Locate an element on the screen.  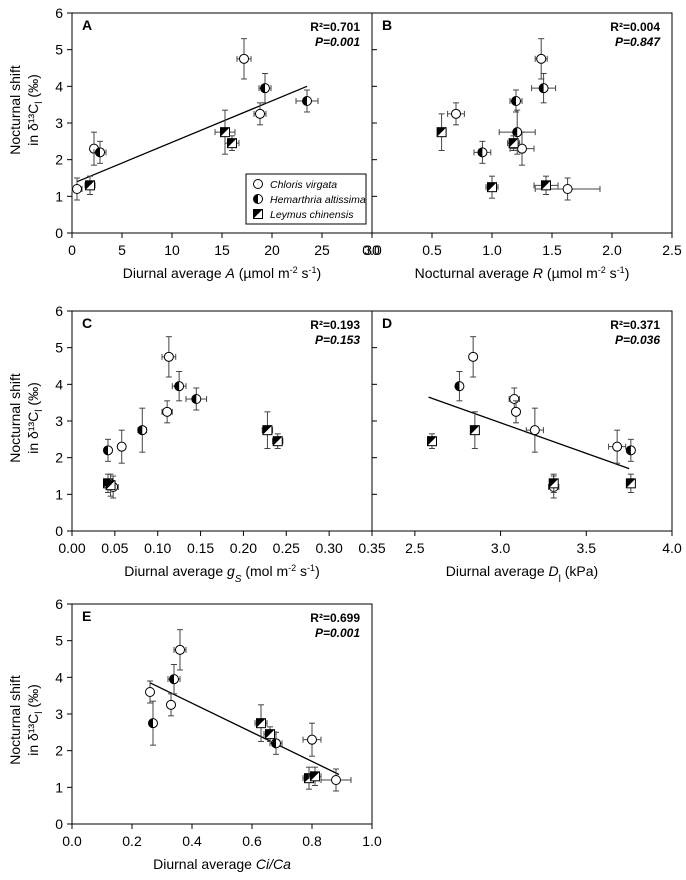
x-tick-label: 0.6 is located at coordinates (252, 841).